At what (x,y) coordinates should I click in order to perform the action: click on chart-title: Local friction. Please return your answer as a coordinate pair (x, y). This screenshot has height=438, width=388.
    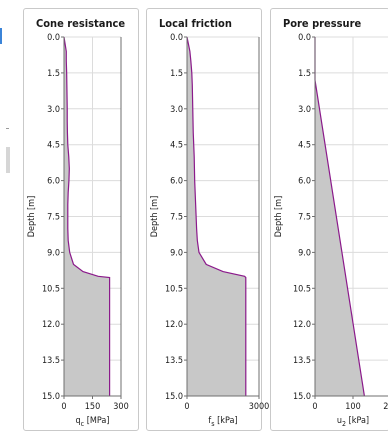
    Looking at the image, I should click on (195, 23).